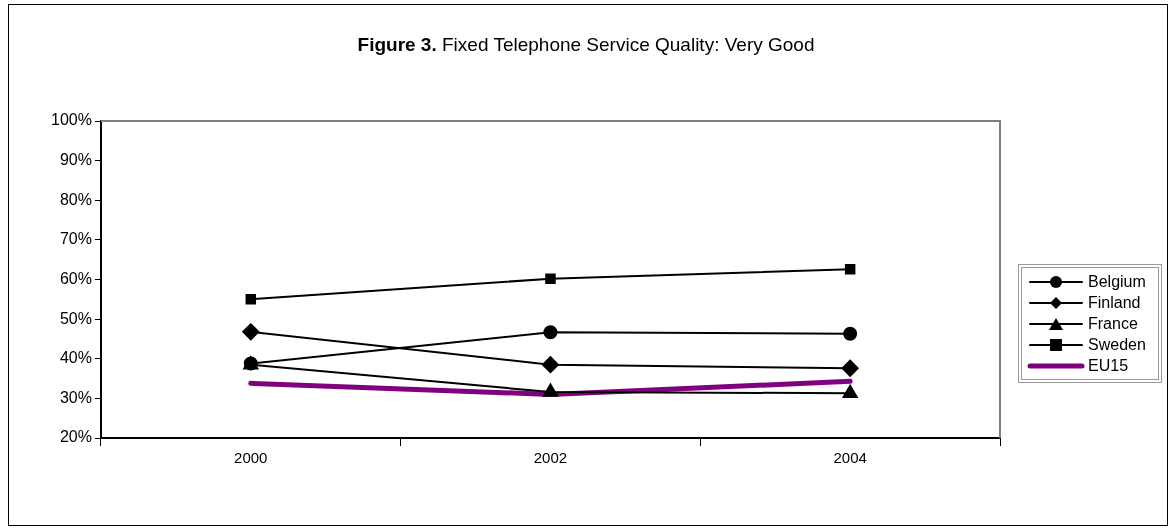 The height and width of the screenshot is (530, 1172). What do you see at coordinates (75, 199) in the screenshot?
I see `y-tick-label: 80%` at bounding box center [75, 199].